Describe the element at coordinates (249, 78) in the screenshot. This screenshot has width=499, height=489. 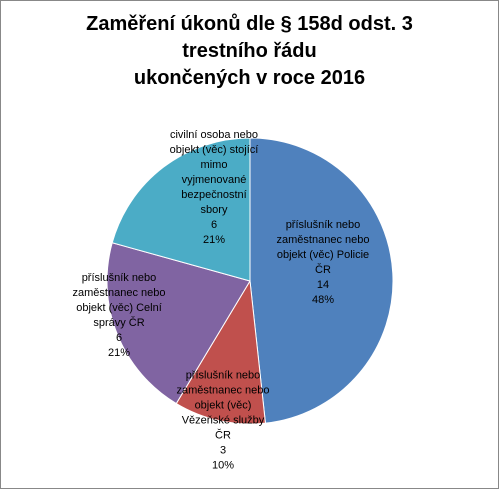
I see `chart-title: ukončených v roce 2016` at that location.